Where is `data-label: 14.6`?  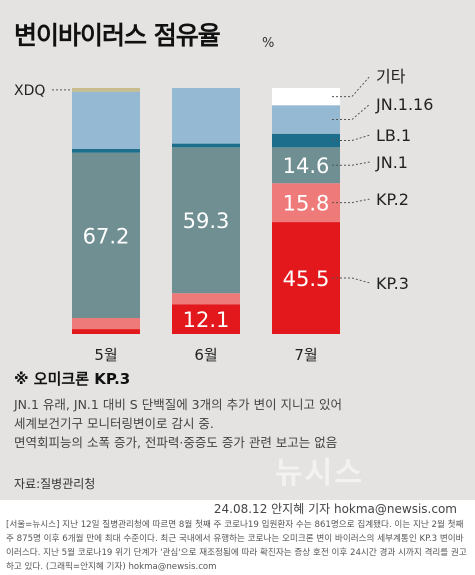
data-label: 14.6 is located at coordinates (306, 166).